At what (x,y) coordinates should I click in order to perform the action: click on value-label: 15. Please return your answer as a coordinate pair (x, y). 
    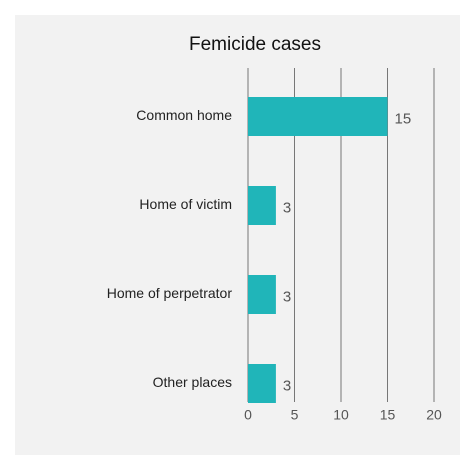
    Looking at the image, I should click on (403, 118).